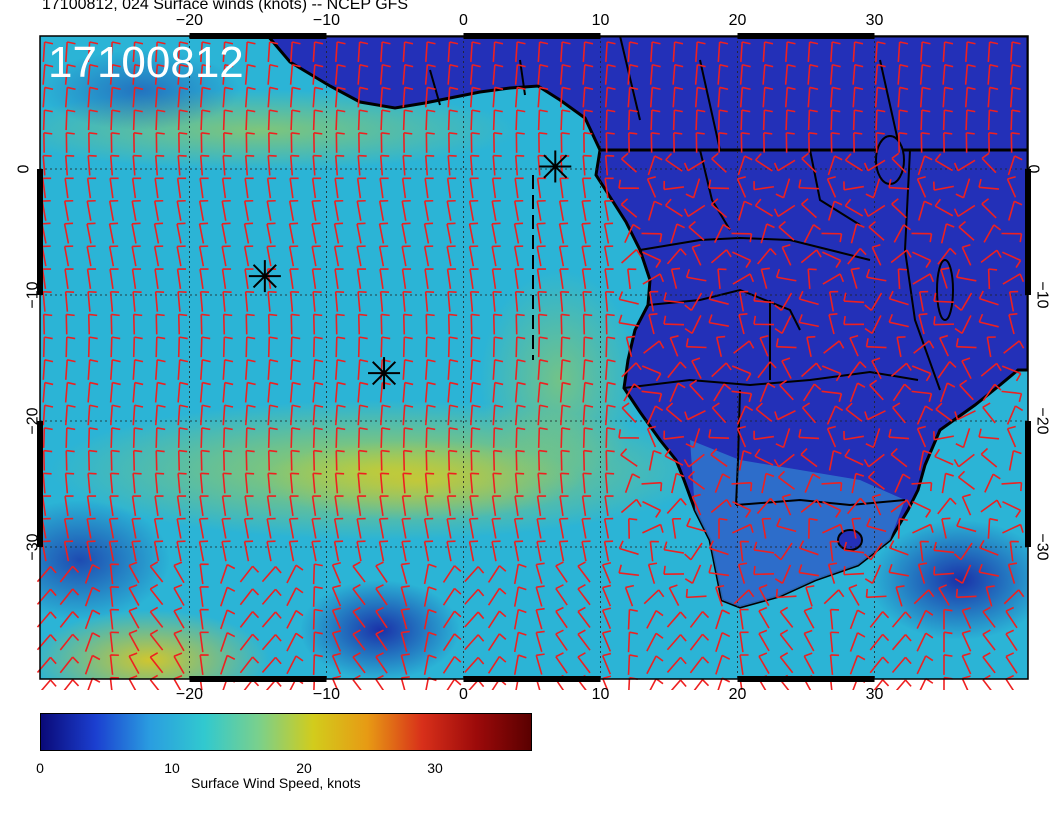  Describe the element at coordinates (737, 20) in the screenshot. I see `lon-tick-top-4: 20` at that location.